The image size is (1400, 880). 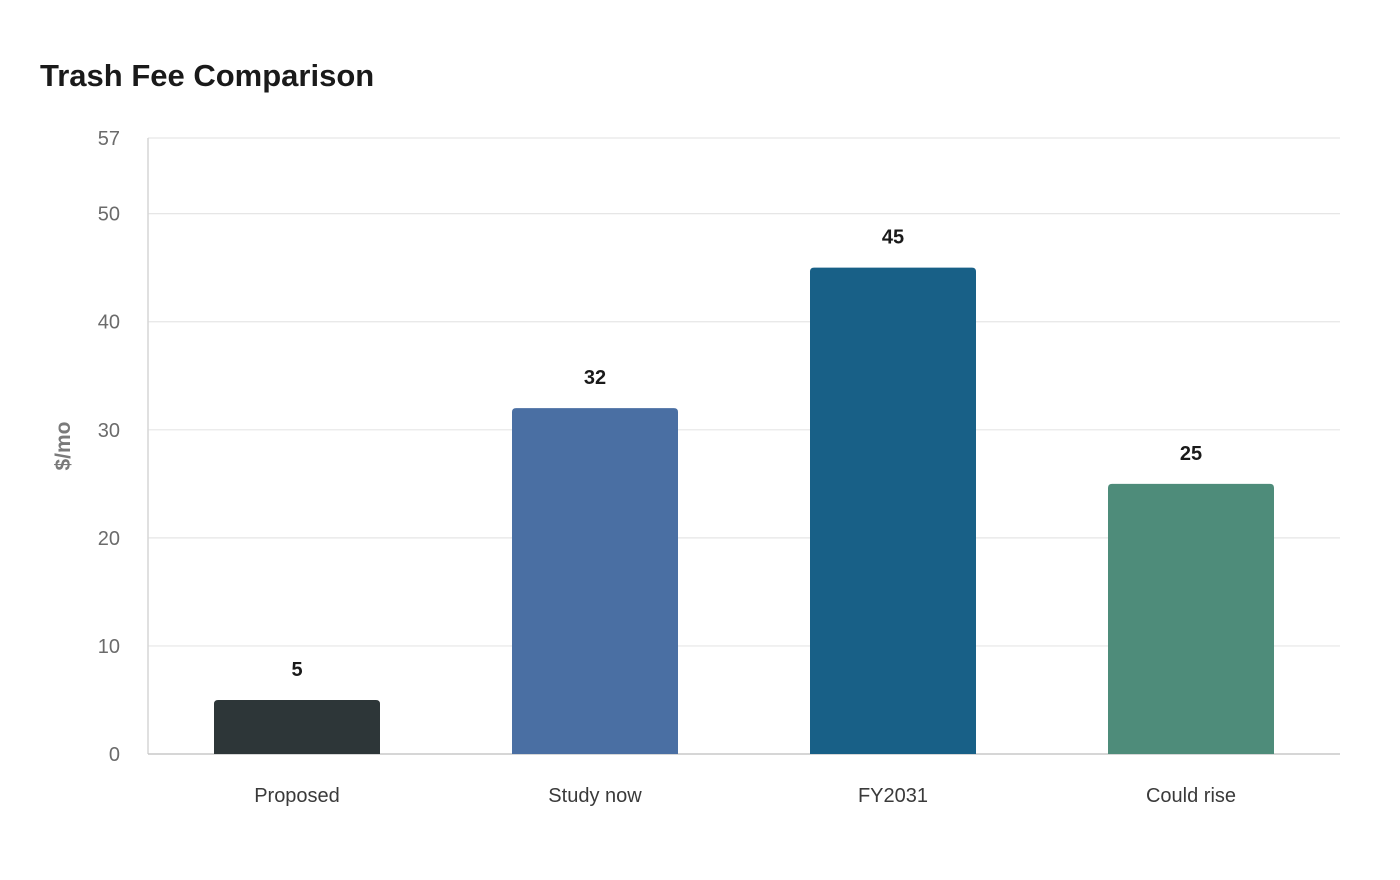 I want to click on bar-fy2031, so click(x=893, y=510).